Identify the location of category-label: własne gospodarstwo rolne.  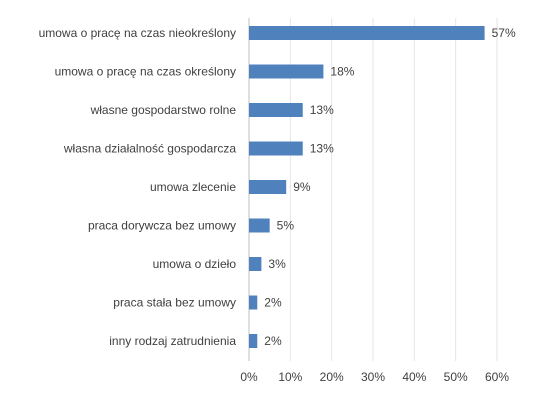
(163, 110).